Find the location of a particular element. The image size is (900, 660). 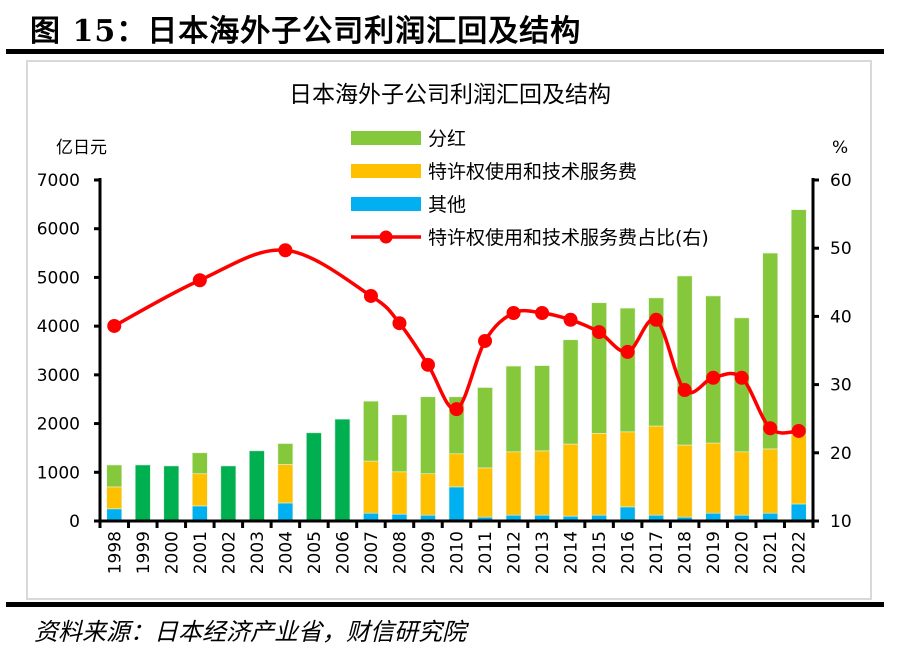

ratio-point-2011 is located at coordinates (485, 340).